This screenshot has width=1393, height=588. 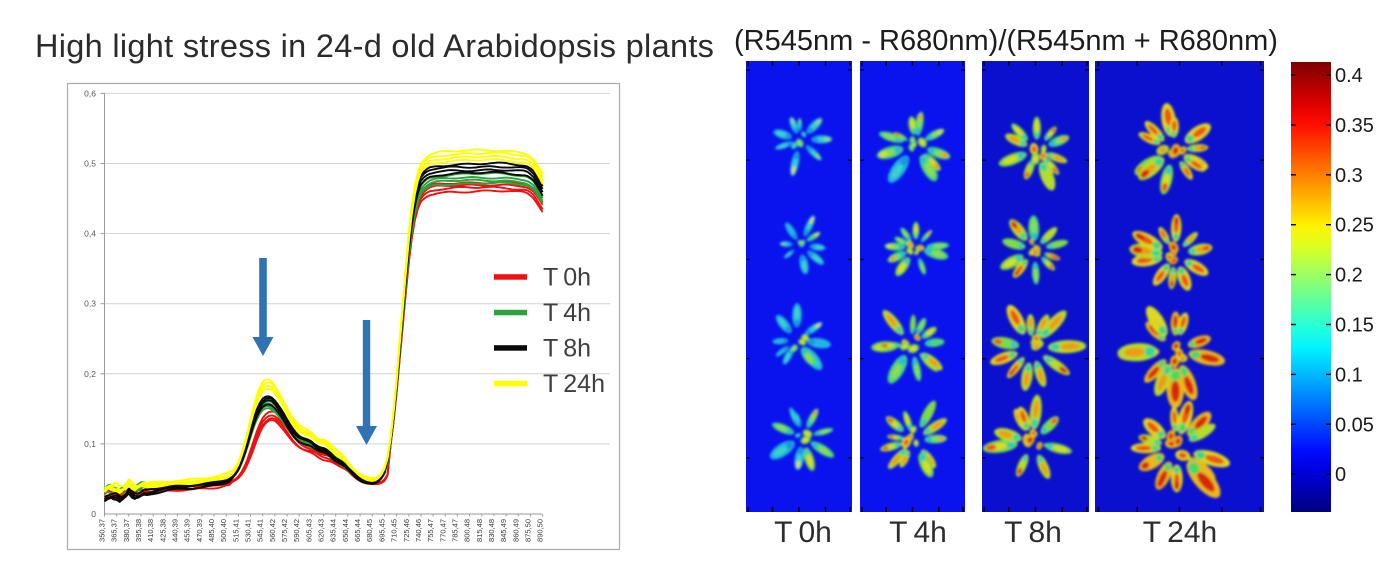 I want to click on svg-text: 410,38, so click(x=150, y=530).